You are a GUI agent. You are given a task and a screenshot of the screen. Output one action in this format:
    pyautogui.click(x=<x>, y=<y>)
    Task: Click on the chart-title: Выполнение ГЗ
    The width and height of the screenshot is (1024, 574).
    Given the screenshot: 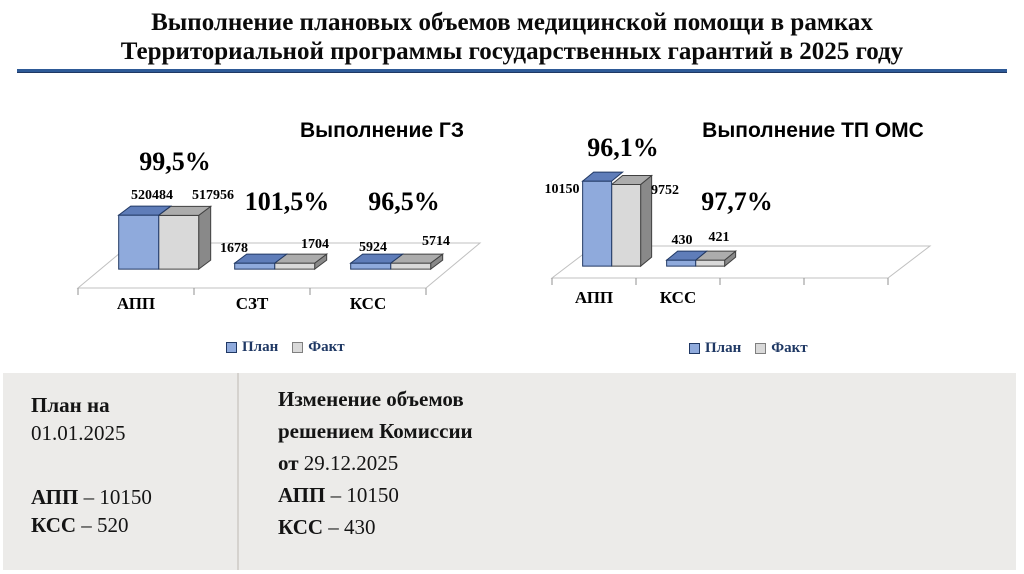 What is the action you would take?
    pyautogui.click(x=382, y=130)
    